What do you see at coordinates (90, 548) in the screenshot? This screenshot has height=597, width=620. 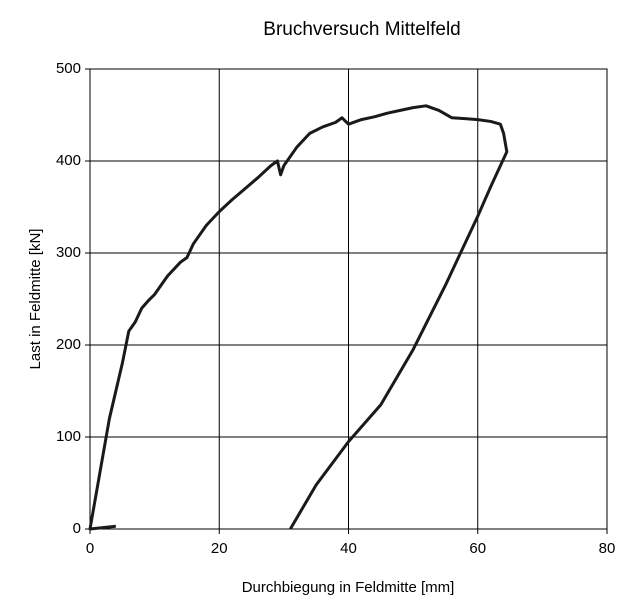 I see `x-tick-label: 0` at bounding box center [90, 548].